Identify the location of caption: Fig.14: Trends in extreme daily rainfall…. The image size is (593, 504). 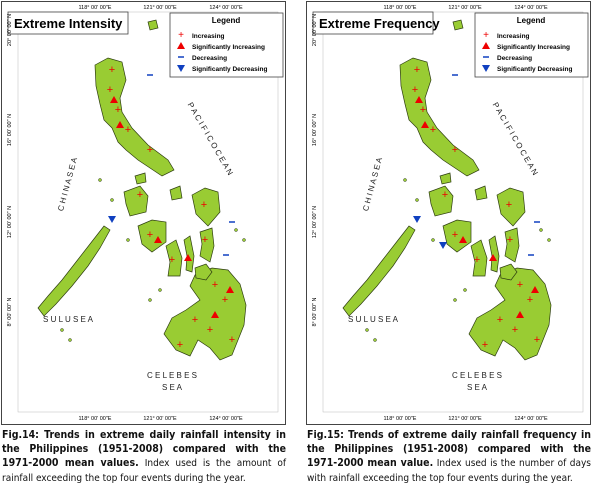
(144, 457).